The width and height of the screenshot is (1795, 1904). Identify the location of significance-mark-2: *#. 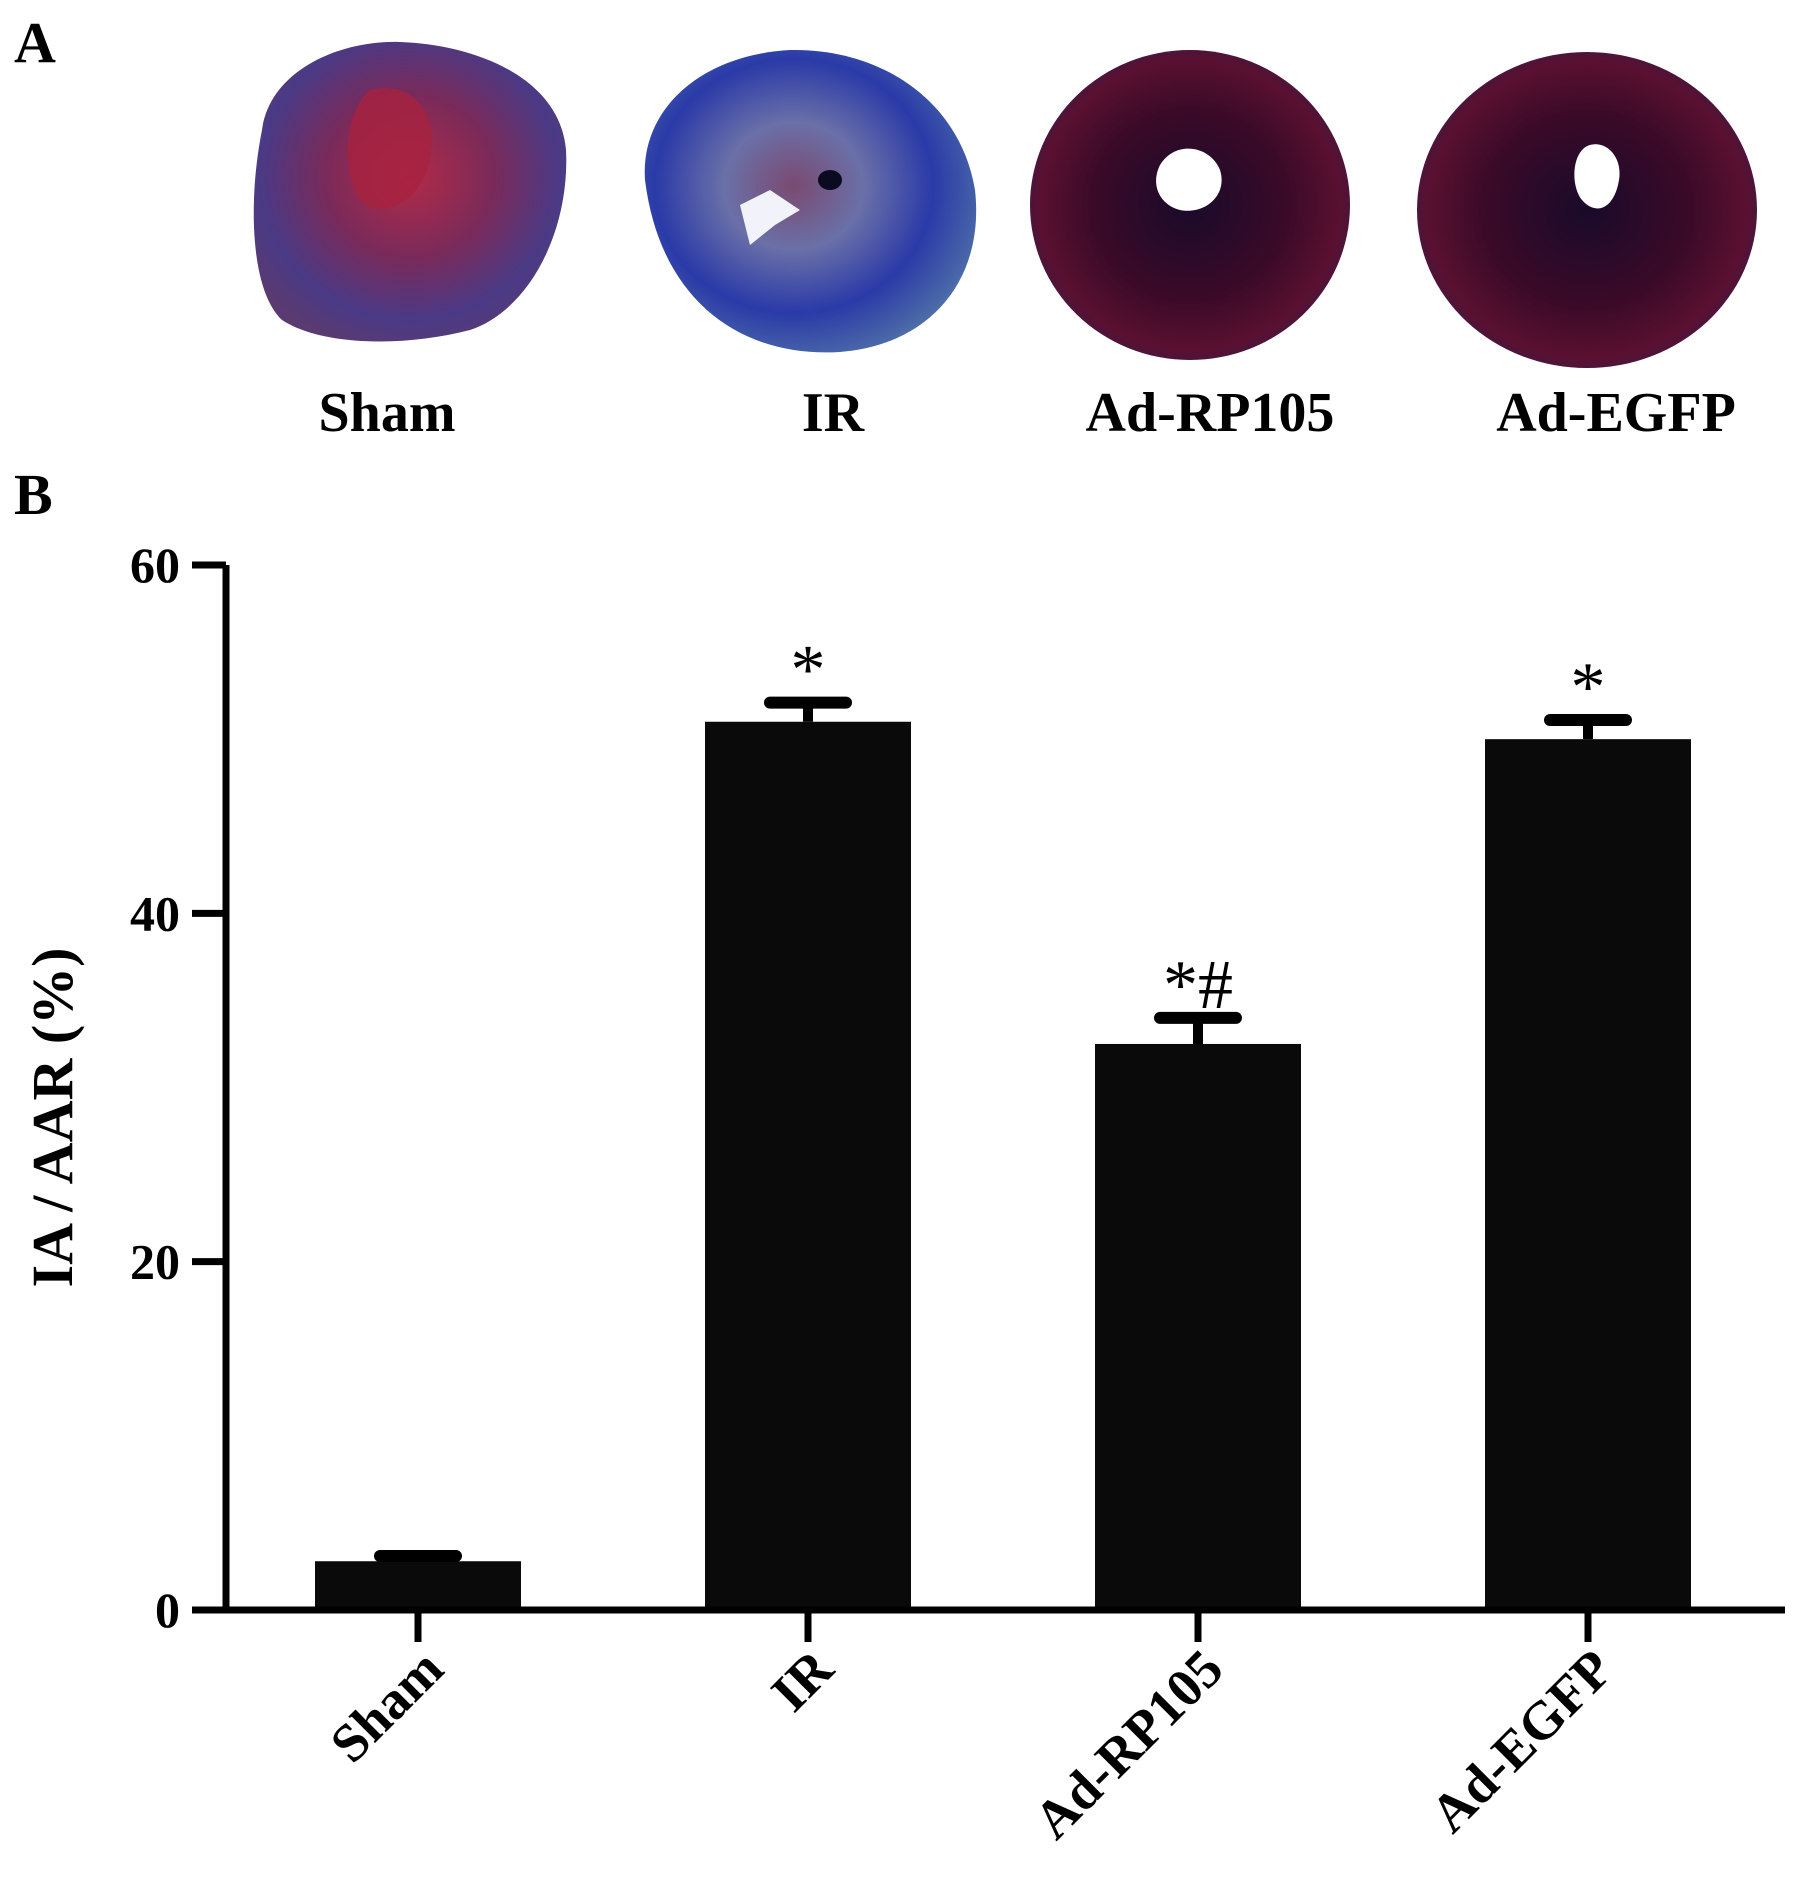
(1198, 985).